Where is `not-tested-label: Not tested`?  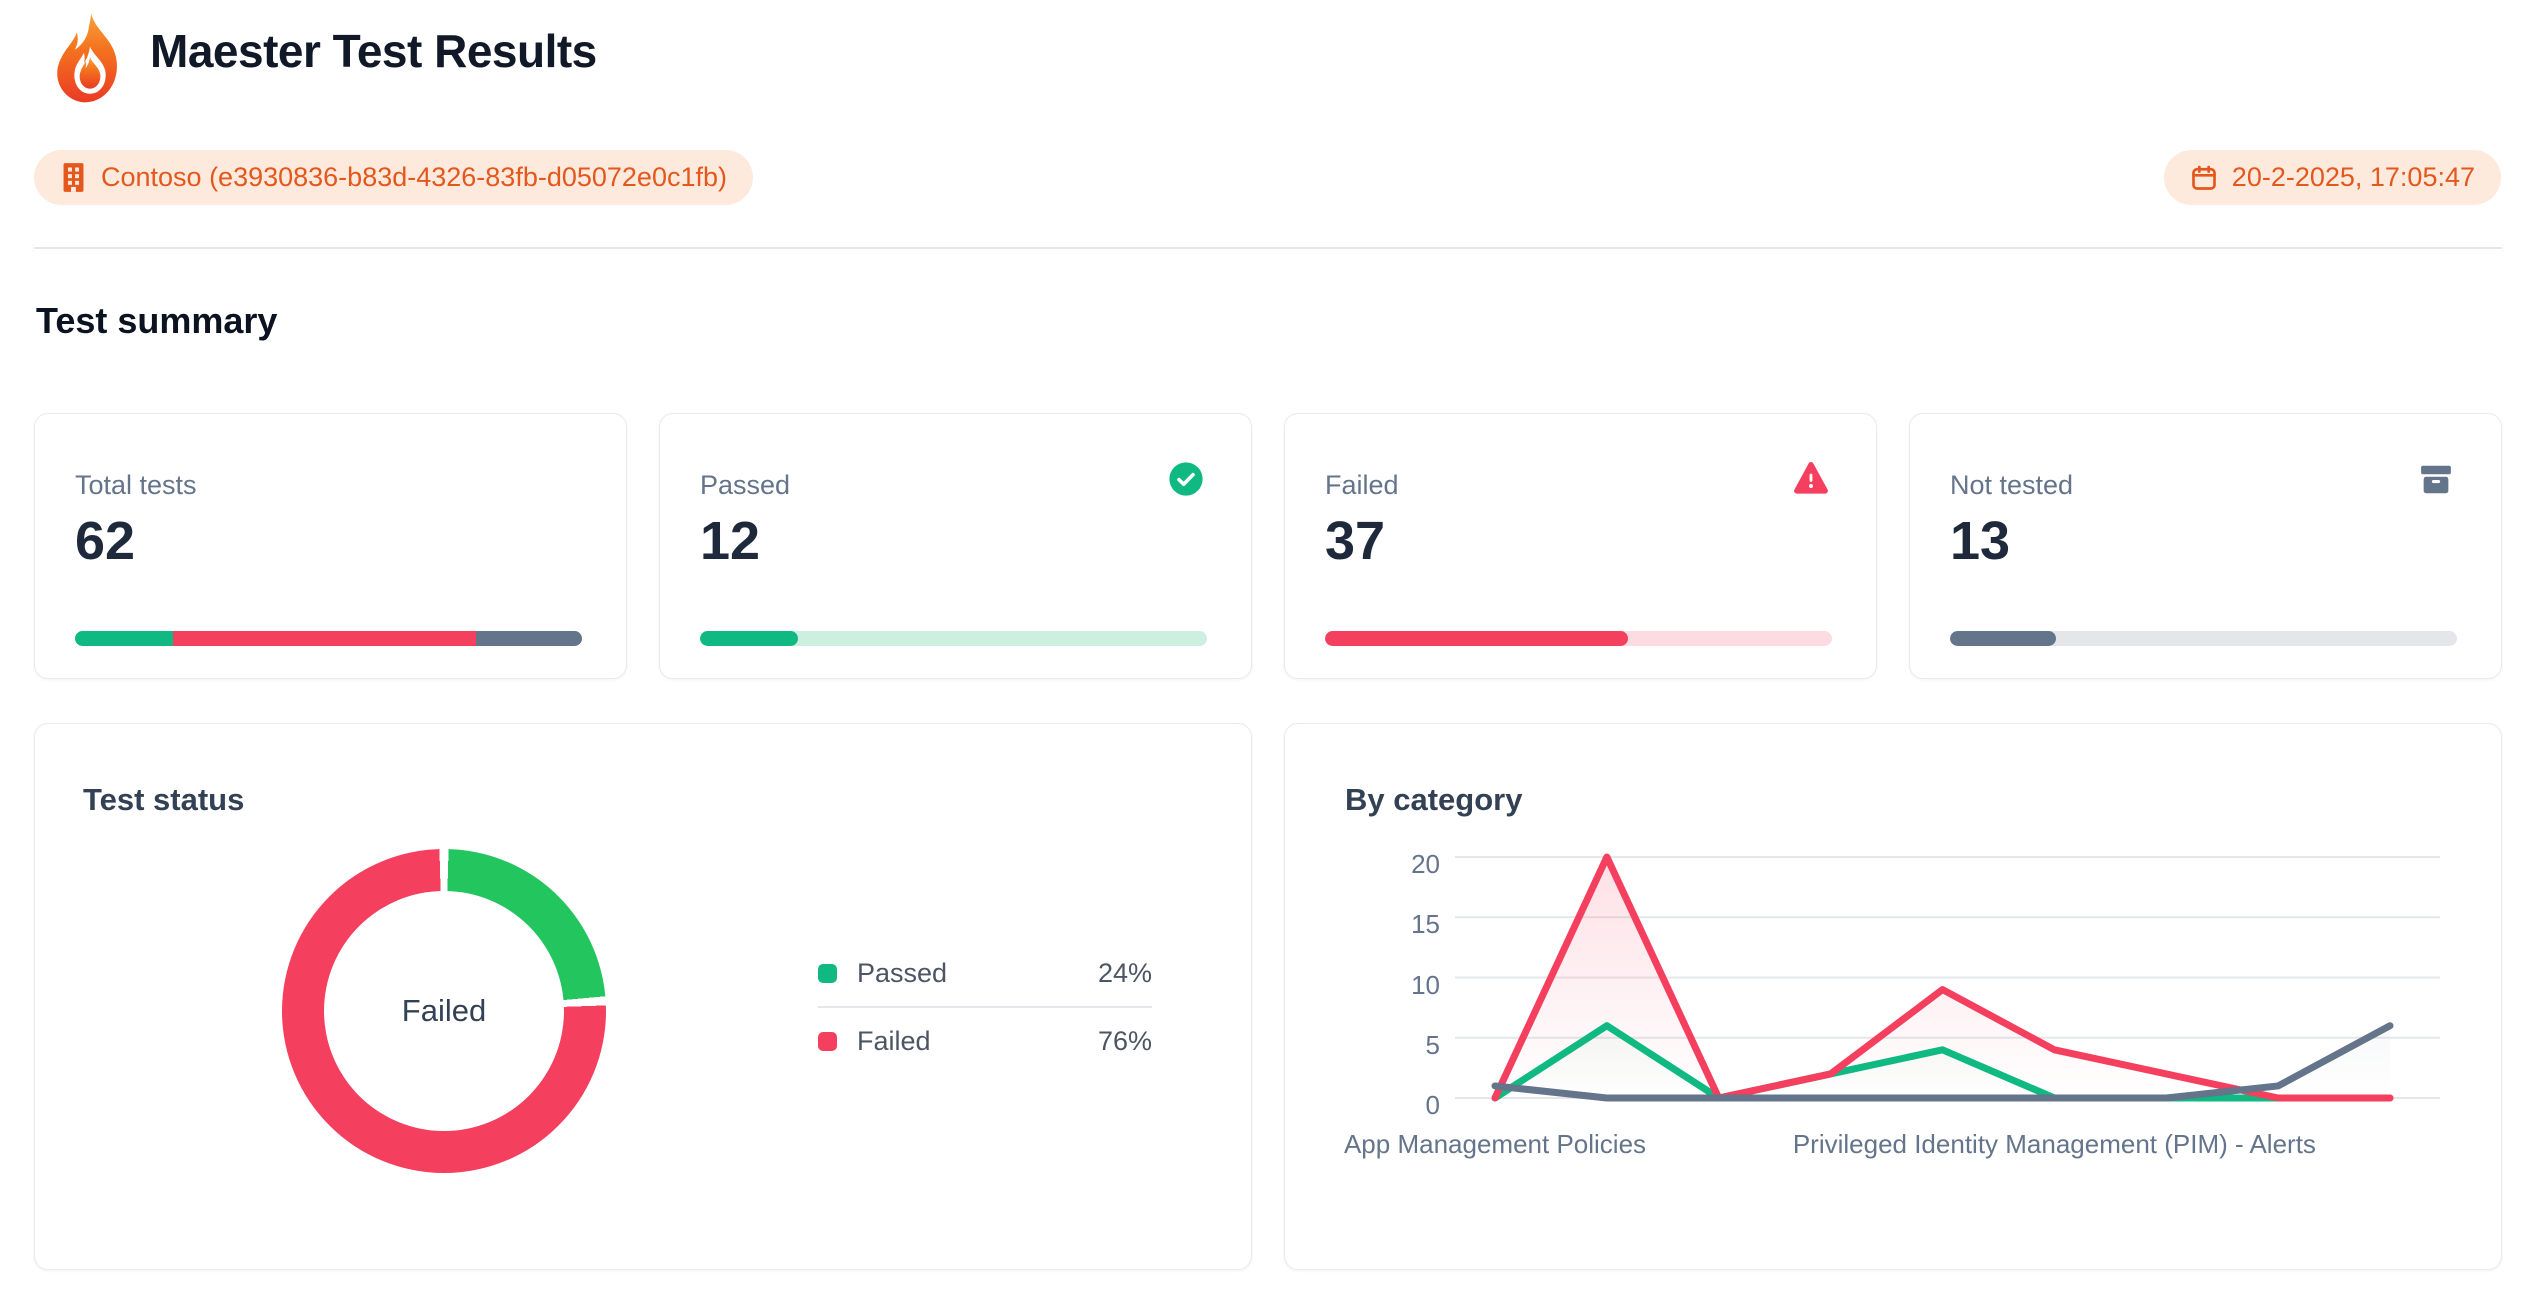
not-tested-label: Not tested is located at coordinates (2012, 485).